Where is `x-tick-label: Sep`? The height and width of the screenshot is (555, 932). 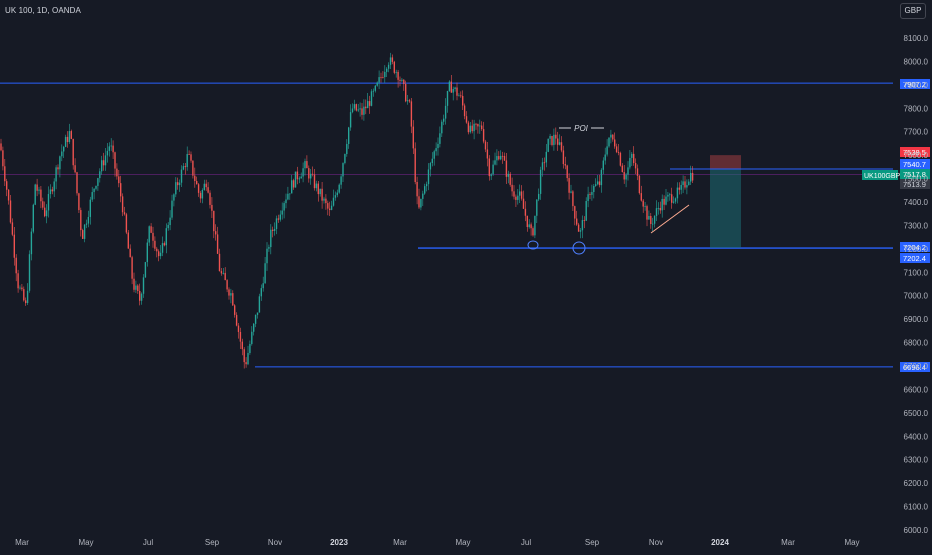 x-tick-label: Sep is located at coordinates (592, 542).